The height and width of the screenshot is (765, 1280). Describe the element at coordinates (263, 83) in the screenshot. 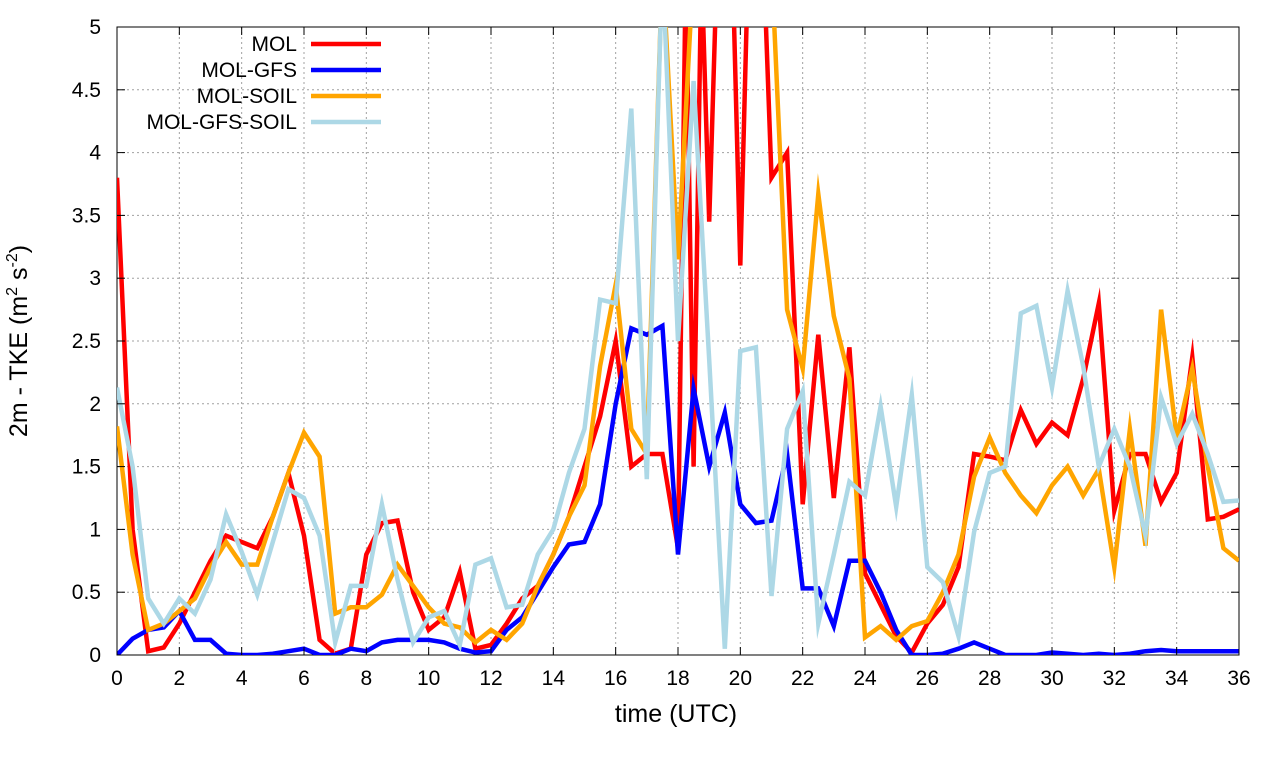

I see `legend: MOL MOL-GFS MOL-SOIL MOL-GFS-SOIL` at that location.